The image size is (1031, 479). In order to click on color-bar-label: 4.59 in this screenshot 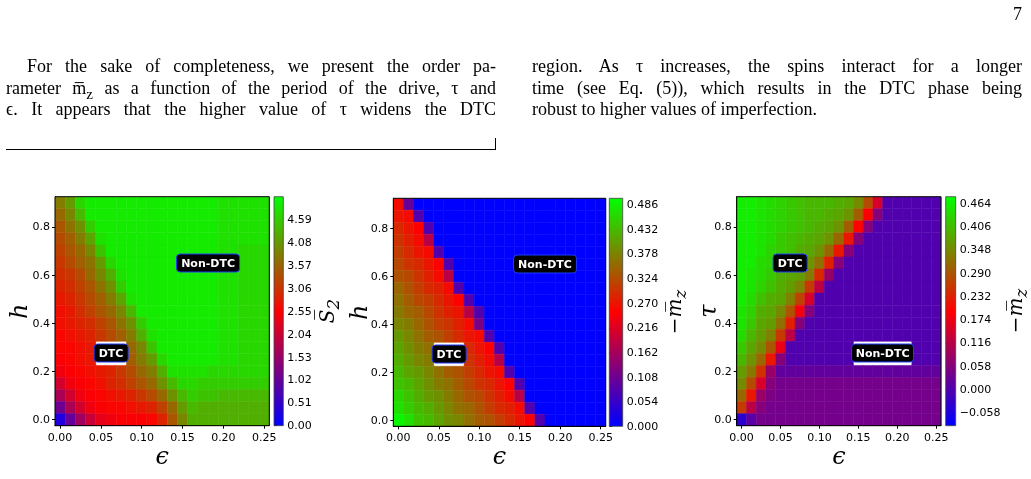, I will do `click(299, 220)`.